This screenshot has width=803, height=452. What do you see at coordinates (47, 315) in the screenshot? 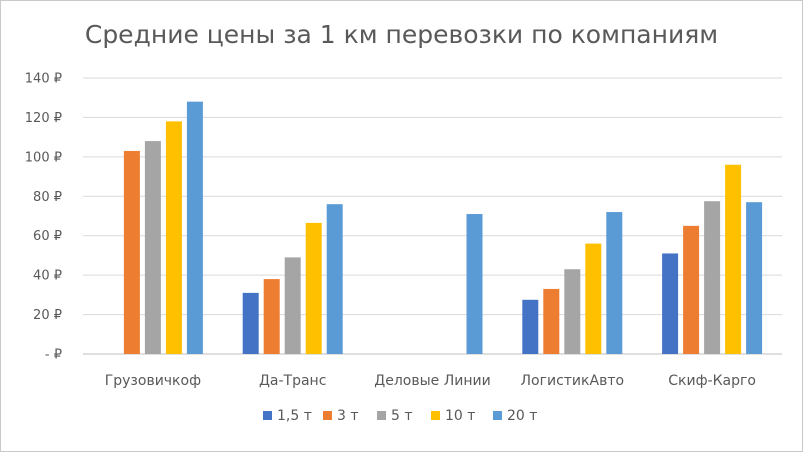
I see `y-tick-label: 20 ₽` at bounding box center [47, 315].